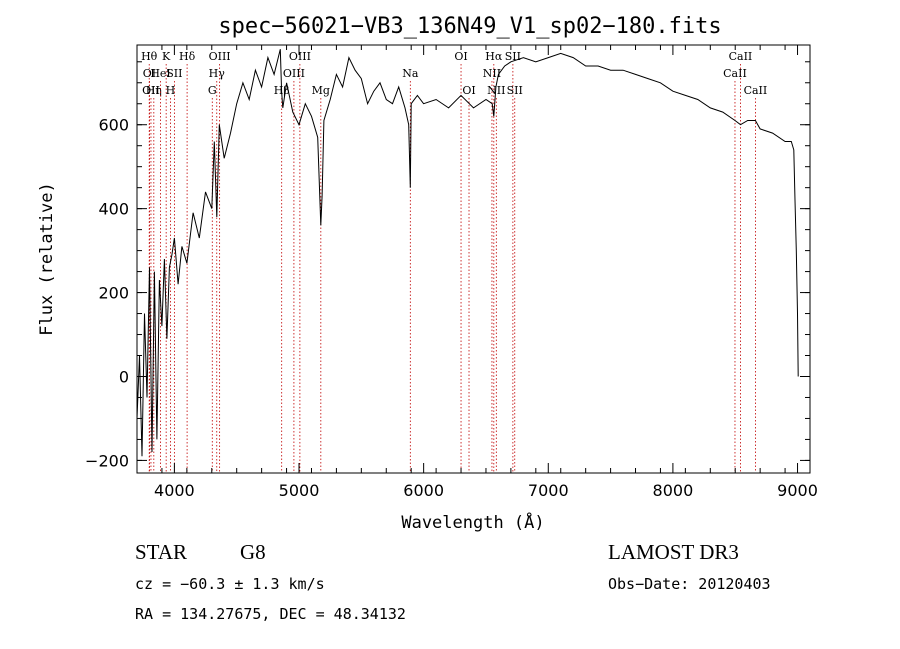  What do you see at coordinates (270, 614) in the screenshot?
I see `coordinates: RA = 134.27675, DEC = 48.34132` at bounding box center [270, 614].